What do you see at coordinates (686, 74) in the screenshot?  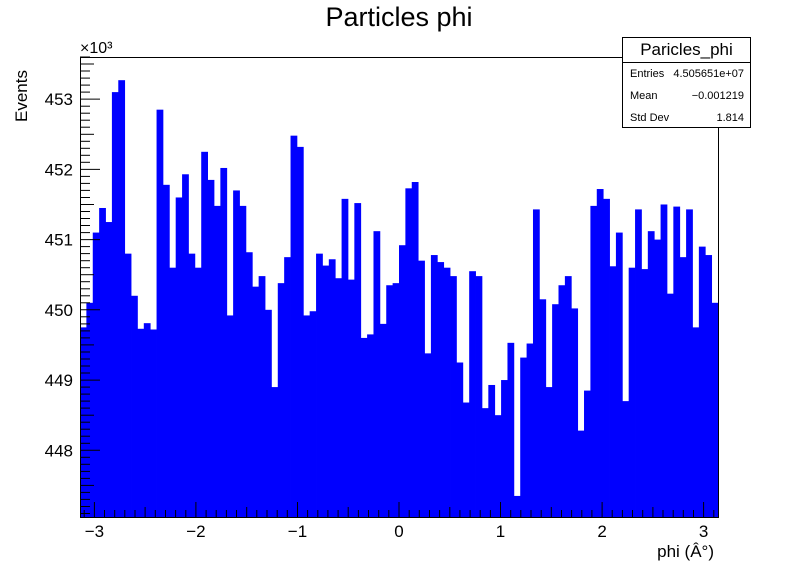 I see `stats-row-entries: Entries 4.505651e+07` at bounding box center [686, 74].